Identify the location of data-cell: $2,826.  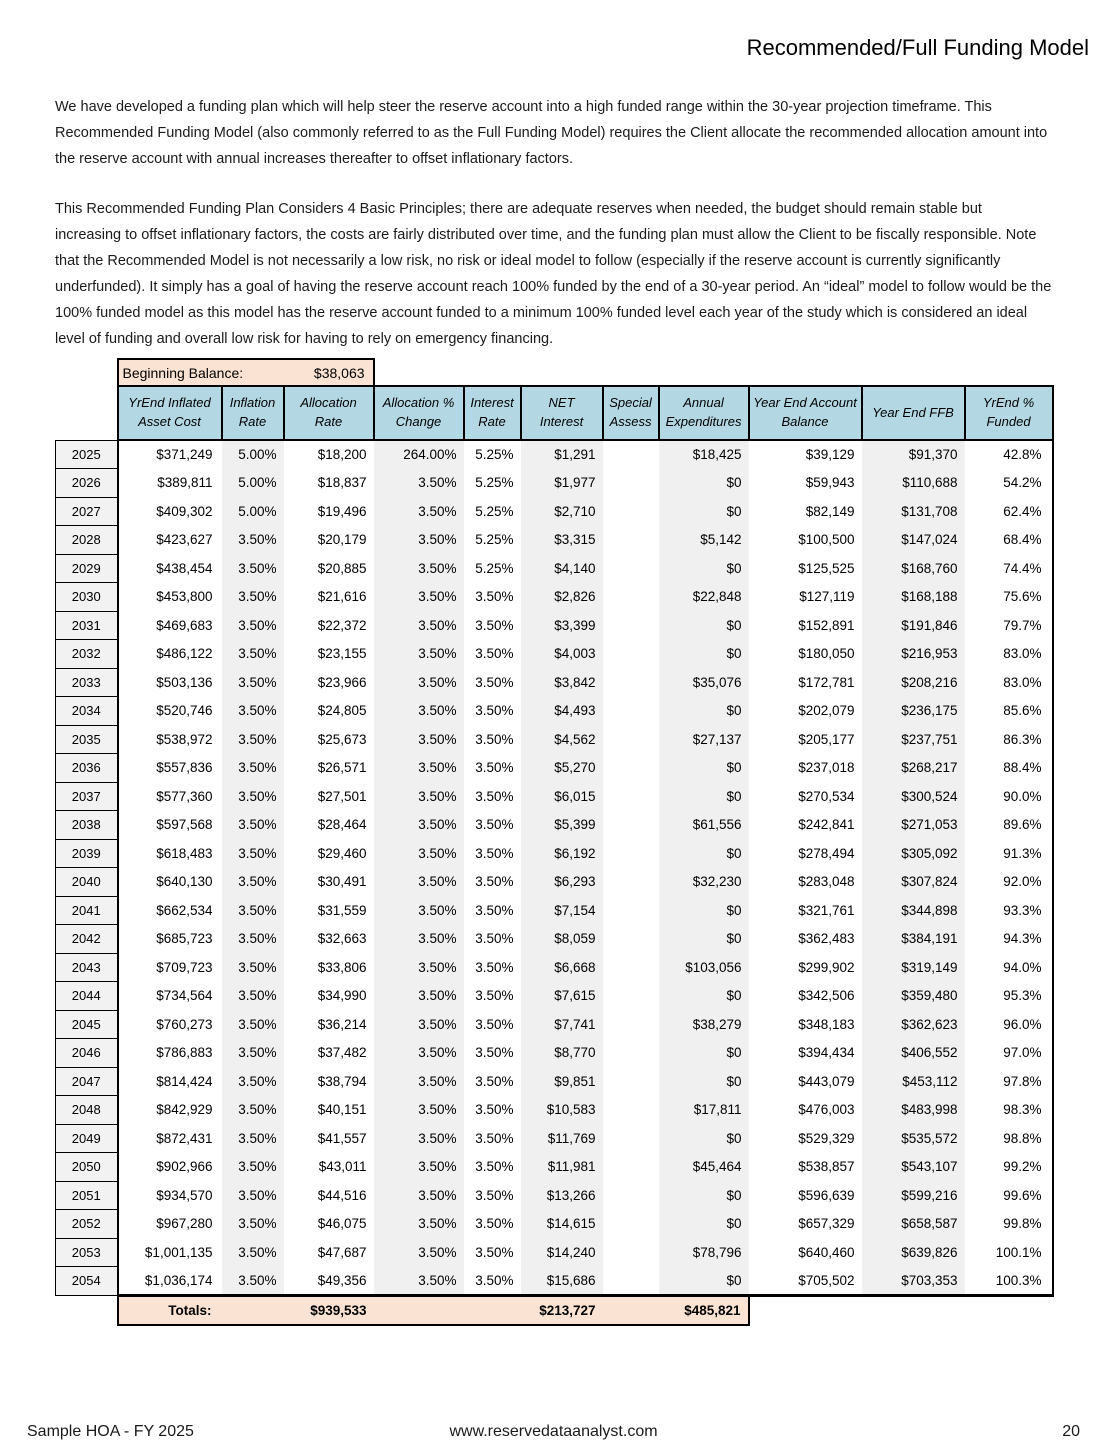
(561, 596).